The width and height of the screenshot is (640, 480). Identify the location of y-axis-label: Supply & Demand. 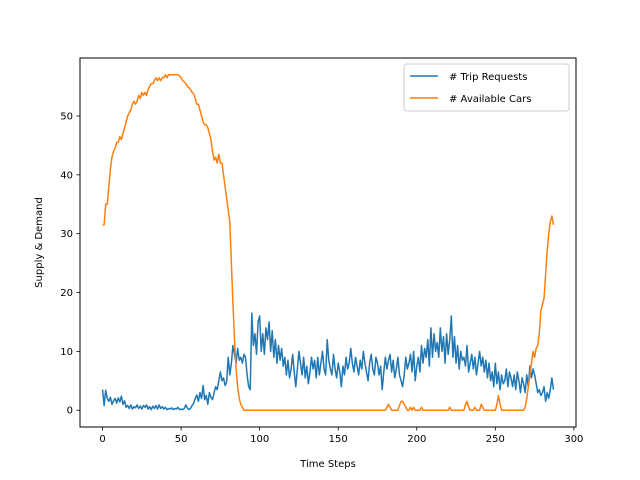
(39, 242).